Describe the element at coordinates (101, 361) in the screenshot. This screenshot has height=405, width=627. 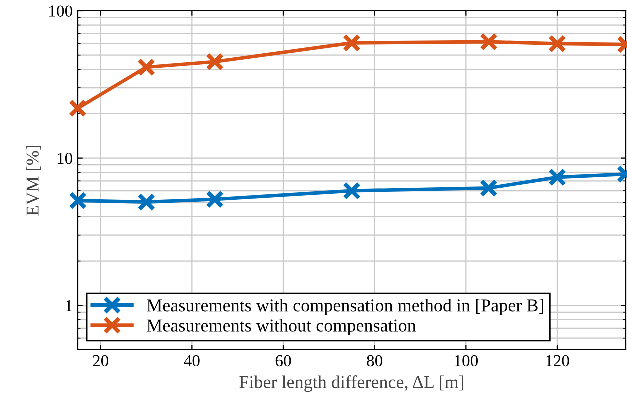
I see `x-tick-label: 20` at that location.